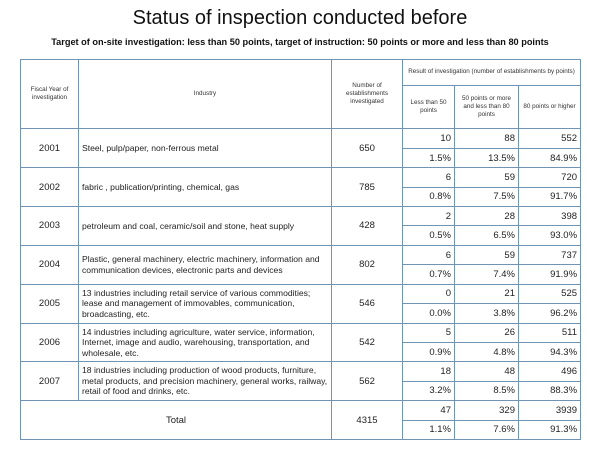 This screenshot has height=450, width=600. Describe the element at coordinates (549, 138) in the screenshot. I see `count-80-or-higher: 552` at that location.